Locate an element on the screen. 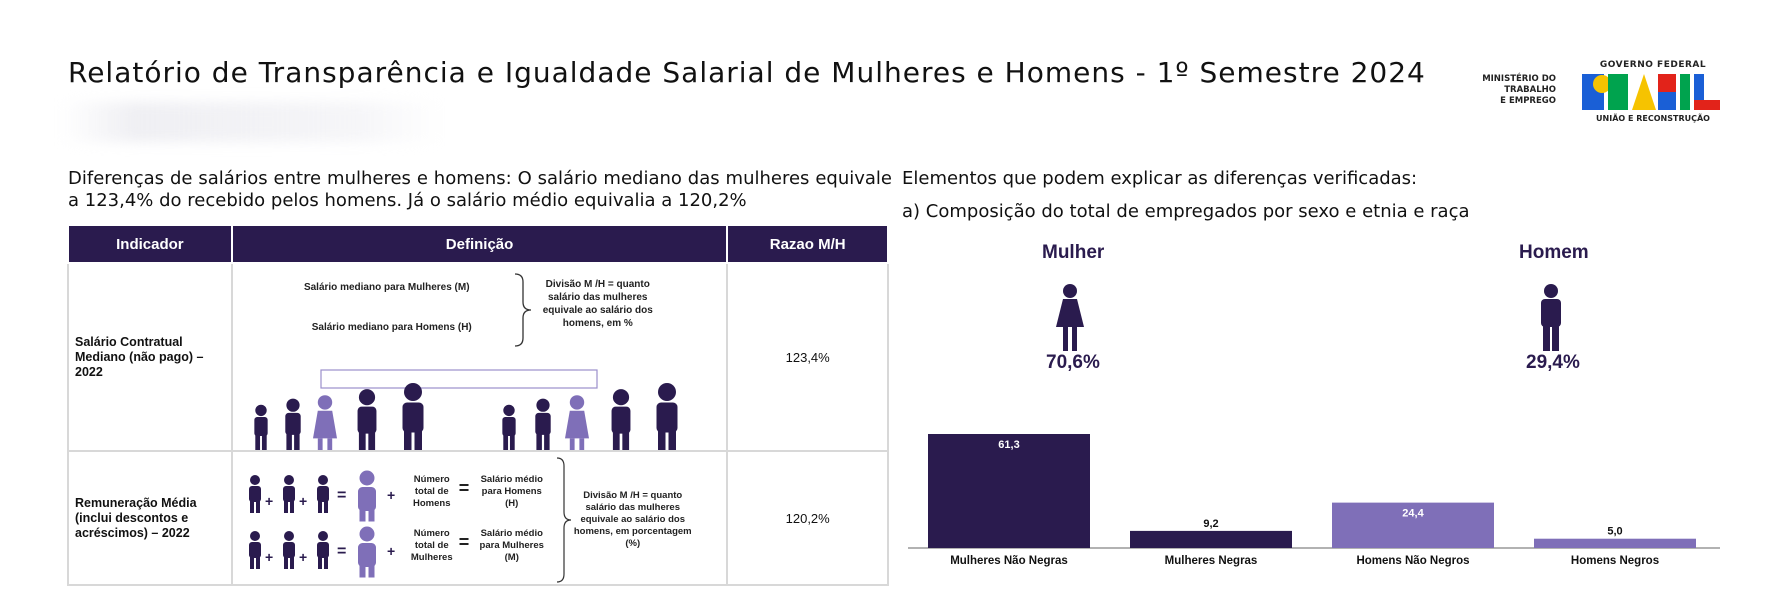 The width and height of the screenshot is (1791, 600). def-median-women: Salário mediano para Mulheres (M) is located at coordinates (386, 287).